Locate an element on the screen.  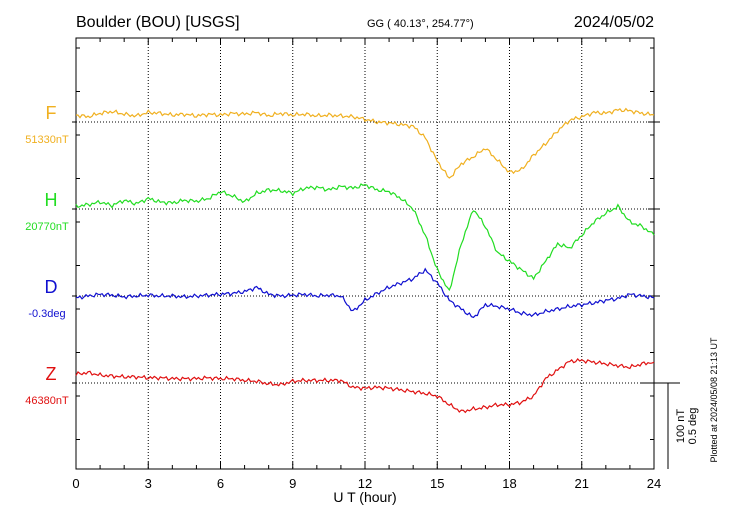
series-baseline-h: 20770nT is located at coordinates (47, 227).